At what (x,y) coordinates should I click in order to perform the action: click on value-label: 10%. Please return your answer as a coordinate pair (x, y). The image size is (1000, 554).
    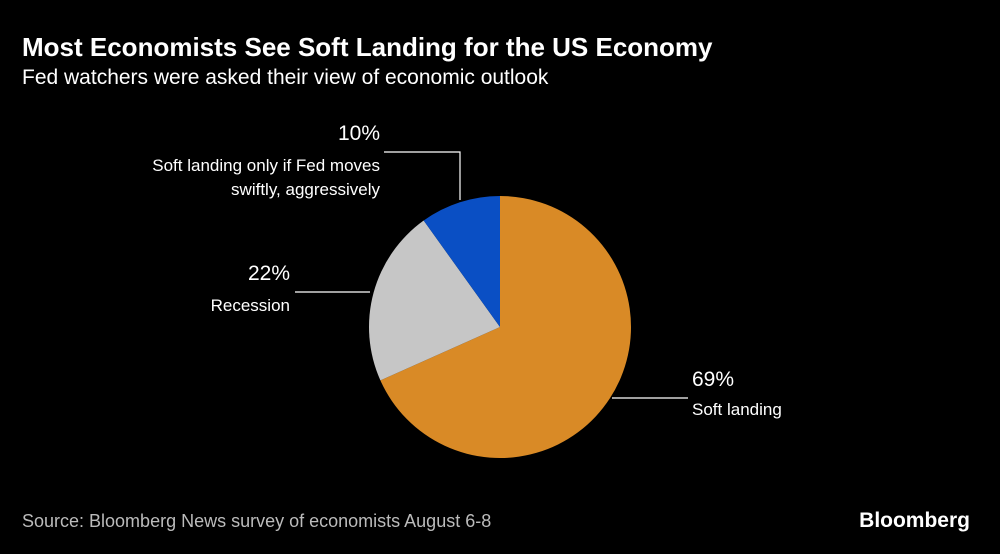
    Looking at the image, I should click on (358, 133).